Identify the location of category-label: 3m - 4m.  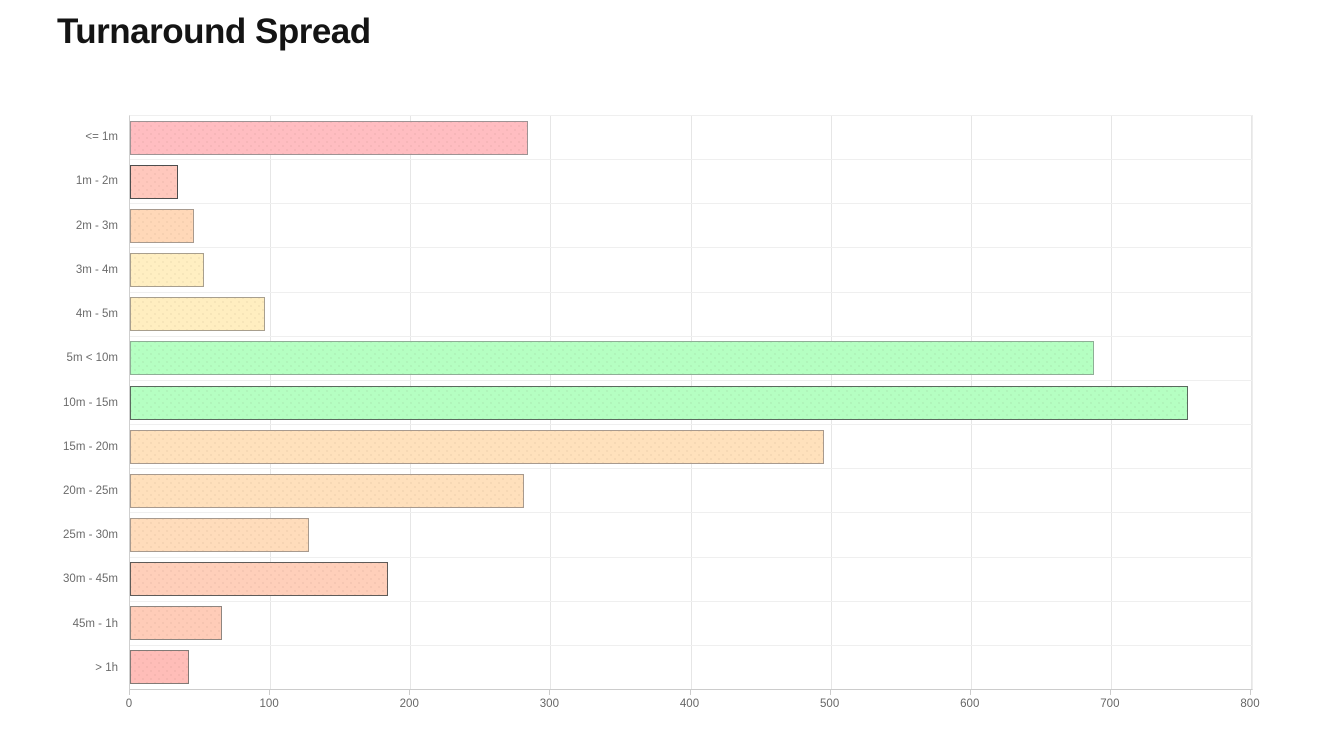
(96, 269).